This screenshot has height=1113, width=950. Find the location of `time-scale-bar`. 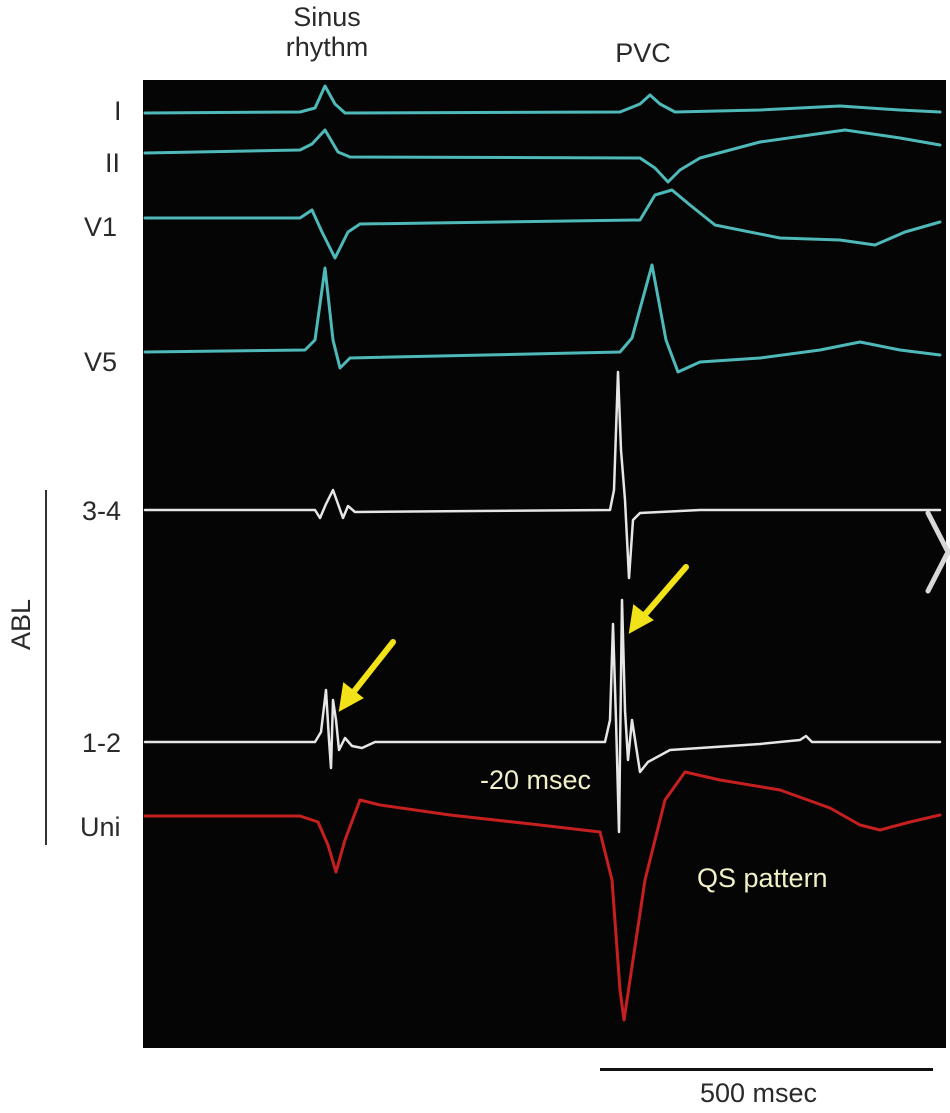

time-scale-bar is located at coordinates (766, 1069).